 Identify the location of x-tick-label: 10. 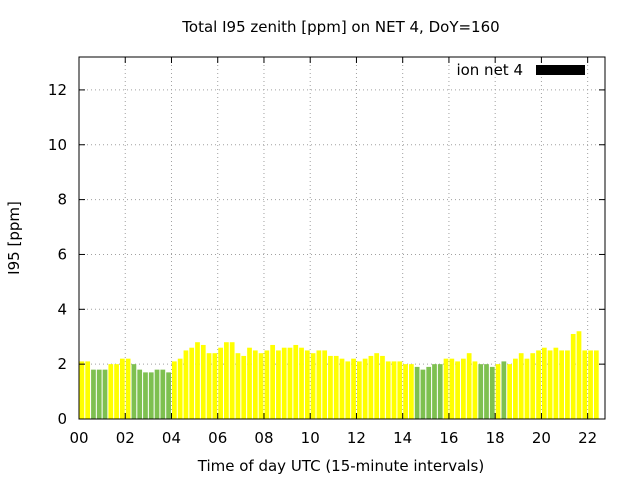
(310, 438).